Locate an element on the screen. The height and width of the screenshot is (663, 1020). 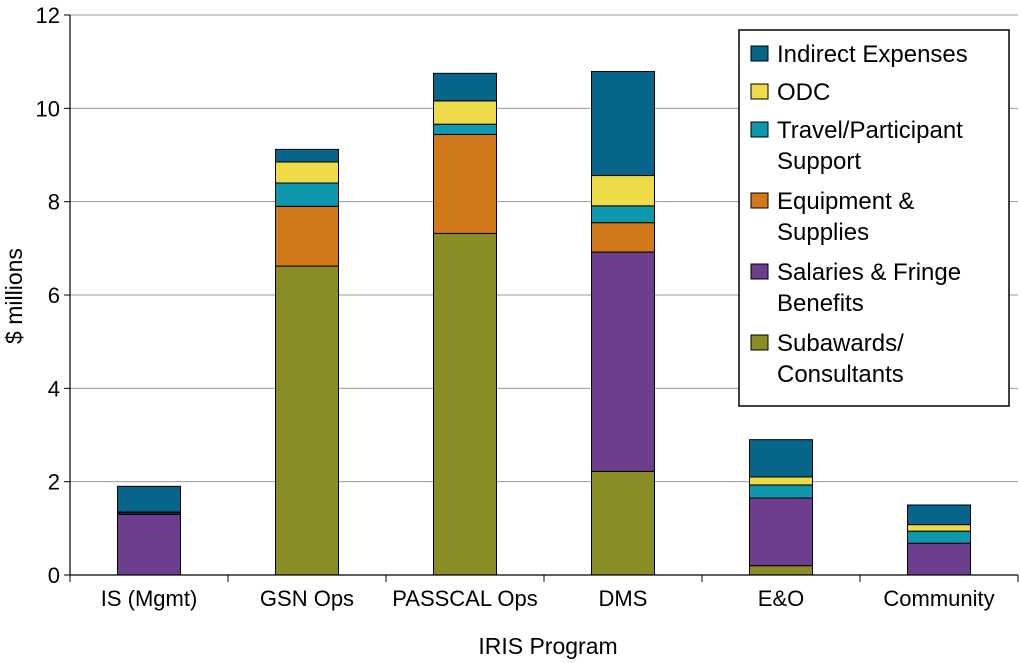
legend-label-line-3-1: Support is located at coordinates (819, 161).